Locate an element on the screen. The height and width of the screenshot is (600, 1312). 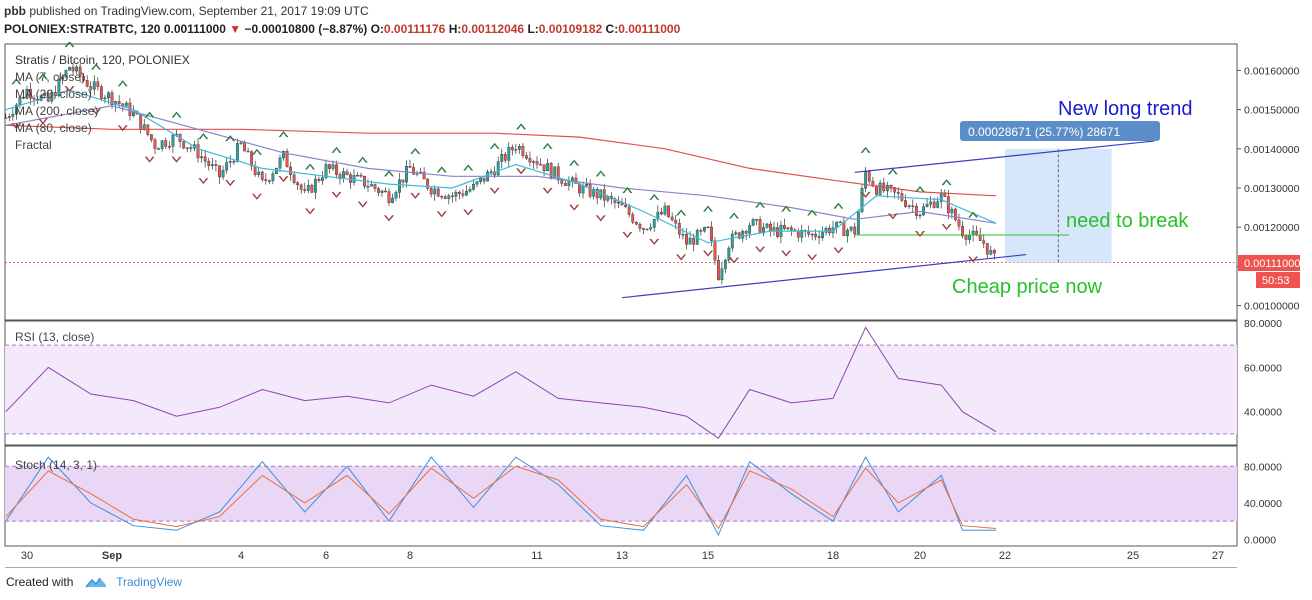
annotation-new-trend: New long trend is located at coordinates (1125, 109).